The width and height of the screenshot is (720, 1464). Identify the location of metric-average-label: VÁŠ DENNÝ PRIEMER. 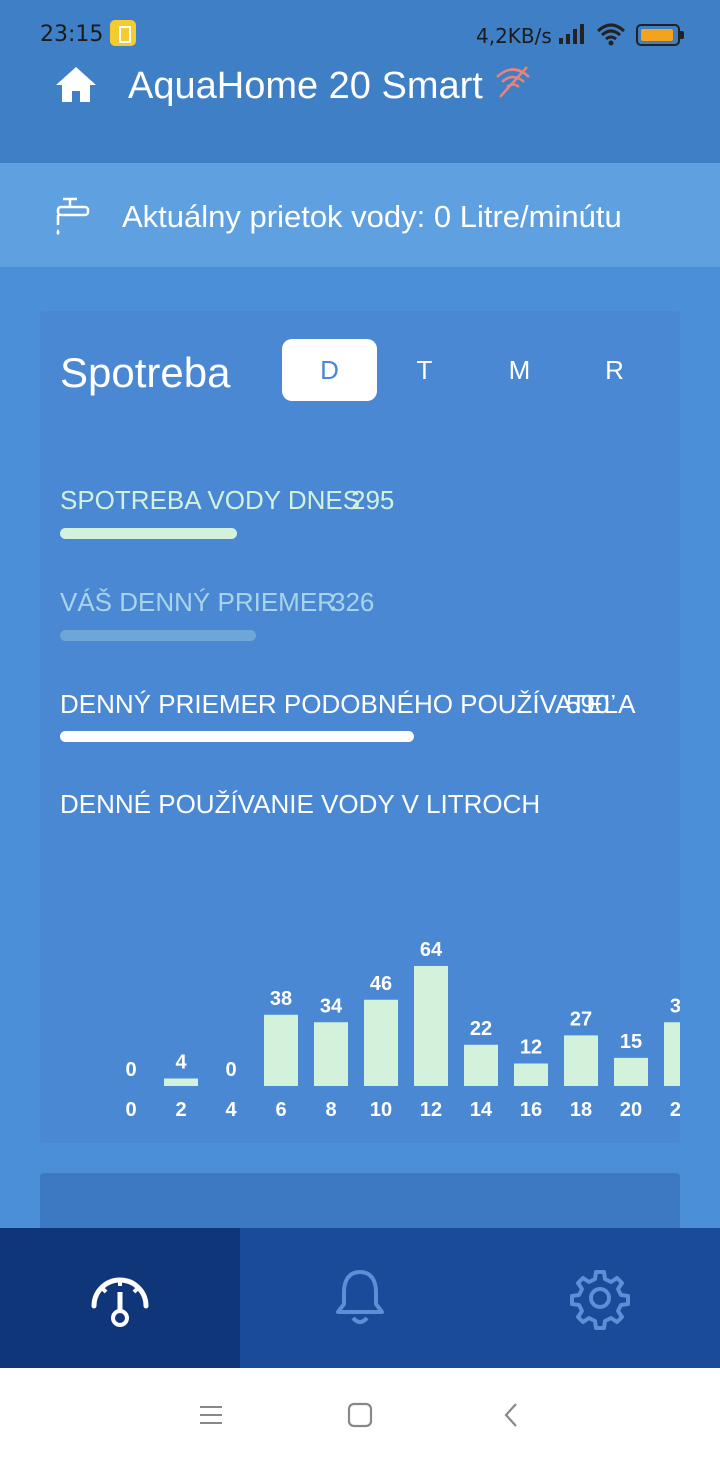
(198, 602).